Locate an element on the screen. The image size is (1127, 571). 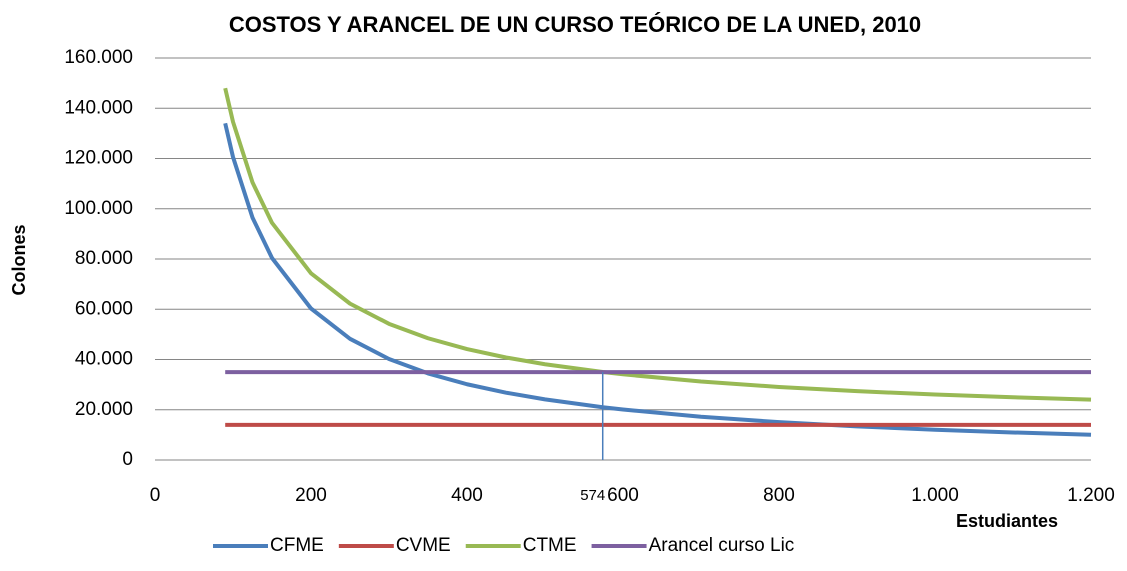
x-tick-label: 400 is located at coordinates (467, 495).